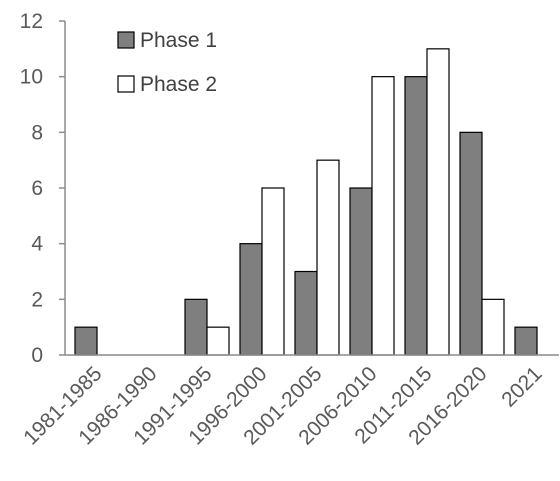 The height and width of the screenshot is (481, 560). I want to click on bar-phase-2-2016-2020, so click(493, 327).